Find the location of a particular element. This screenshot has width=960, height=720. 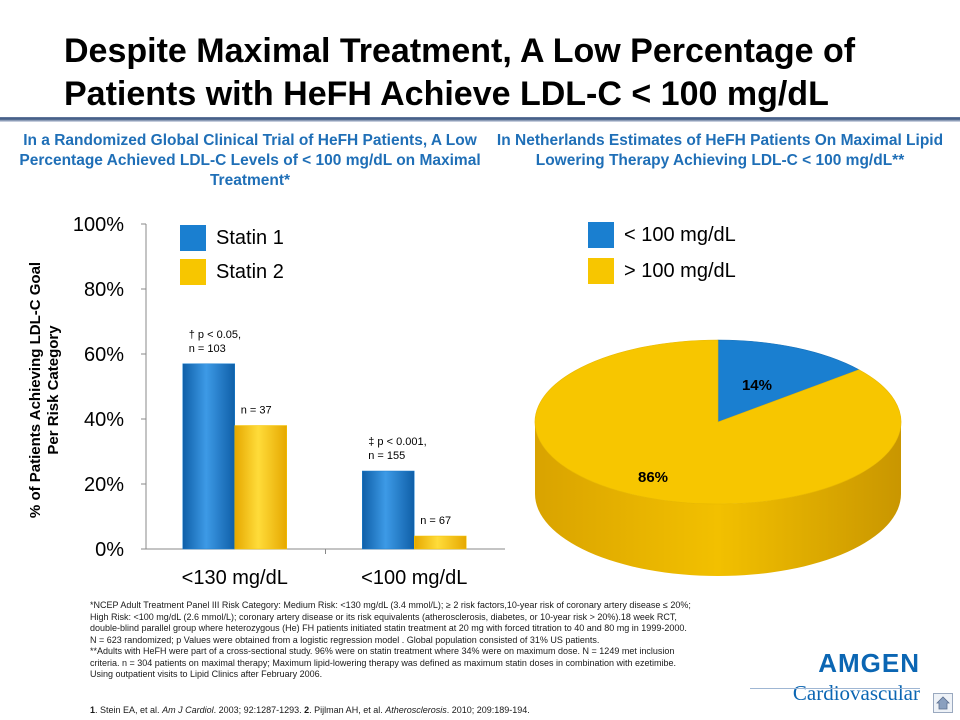

y-axis-title-line-1: % of Patients Achieving LDL-C Goal is located at coordinates (35, 390).